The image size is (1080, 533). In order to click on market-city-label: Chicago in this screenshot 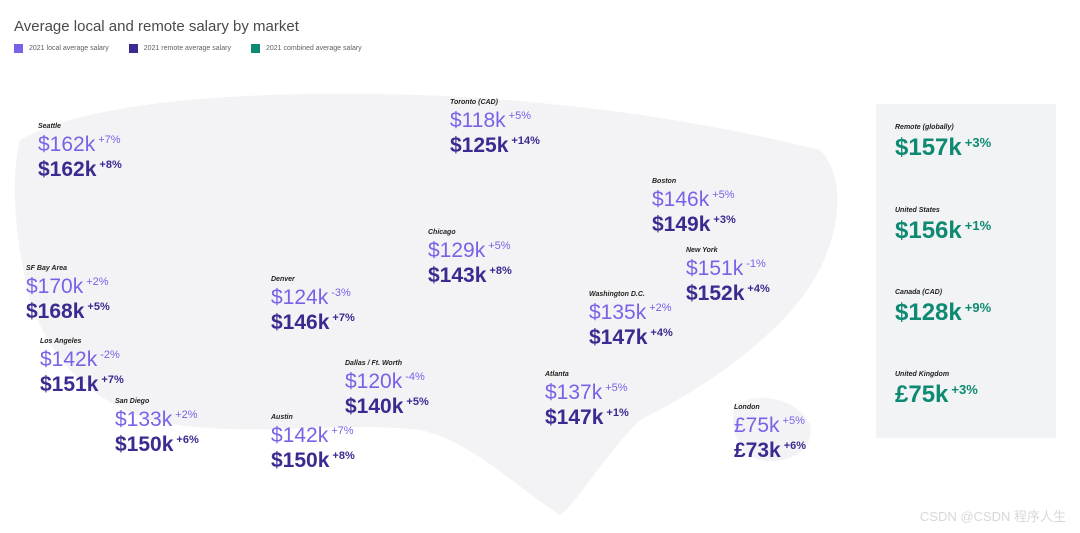, I will do `click(442, 232)`.